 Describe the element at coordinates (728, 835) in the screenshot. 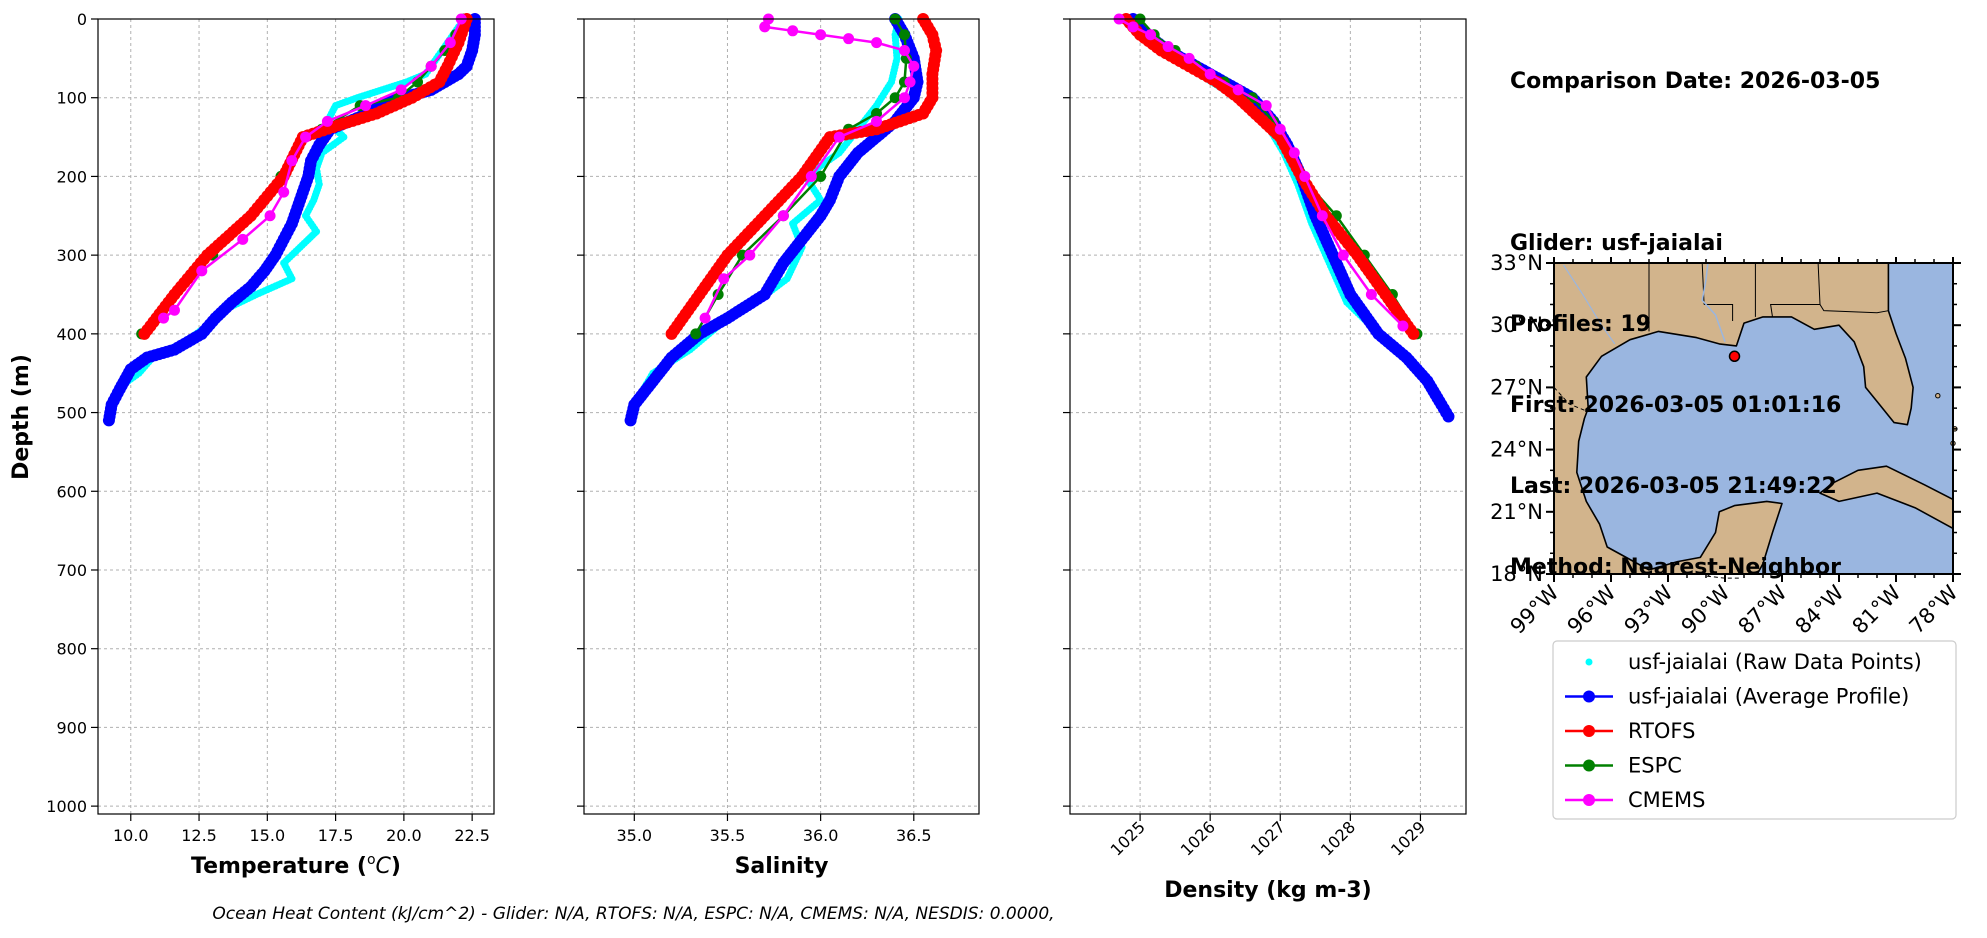

I see `salinity-xtick-label: 35.5` at that location.